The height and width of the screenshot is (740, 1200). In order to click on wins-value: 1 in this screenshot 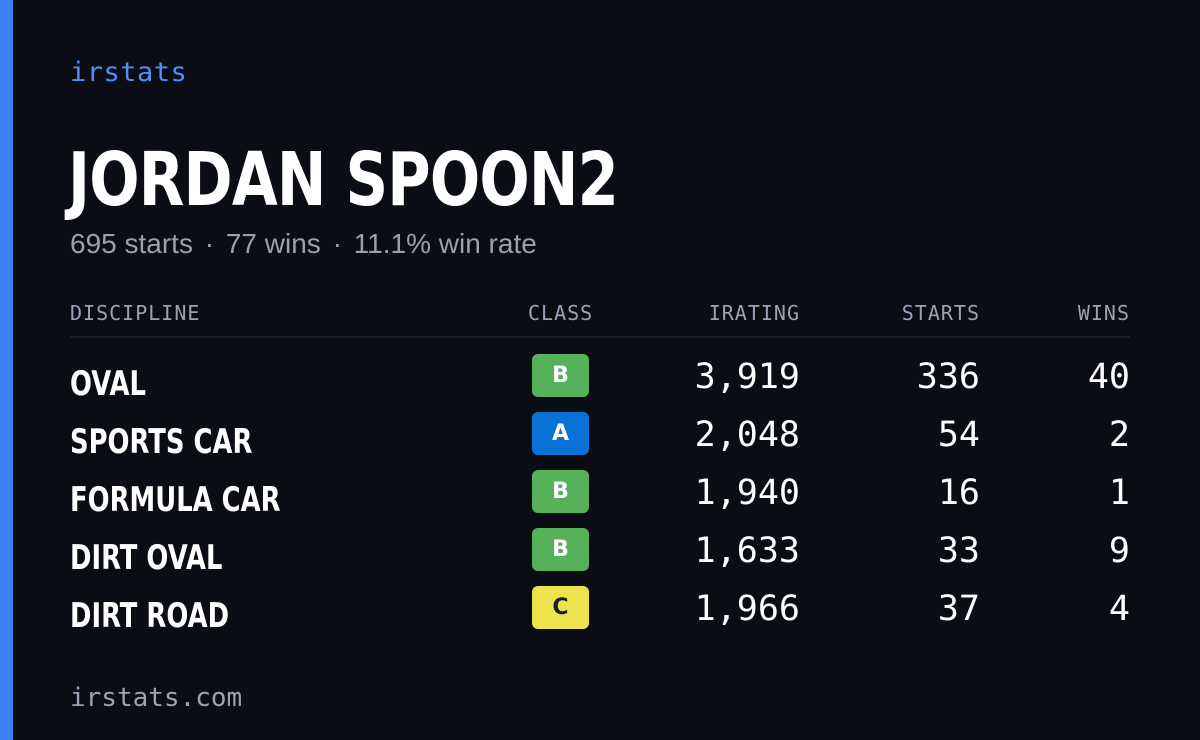, I will do `click(1119, 493)`.